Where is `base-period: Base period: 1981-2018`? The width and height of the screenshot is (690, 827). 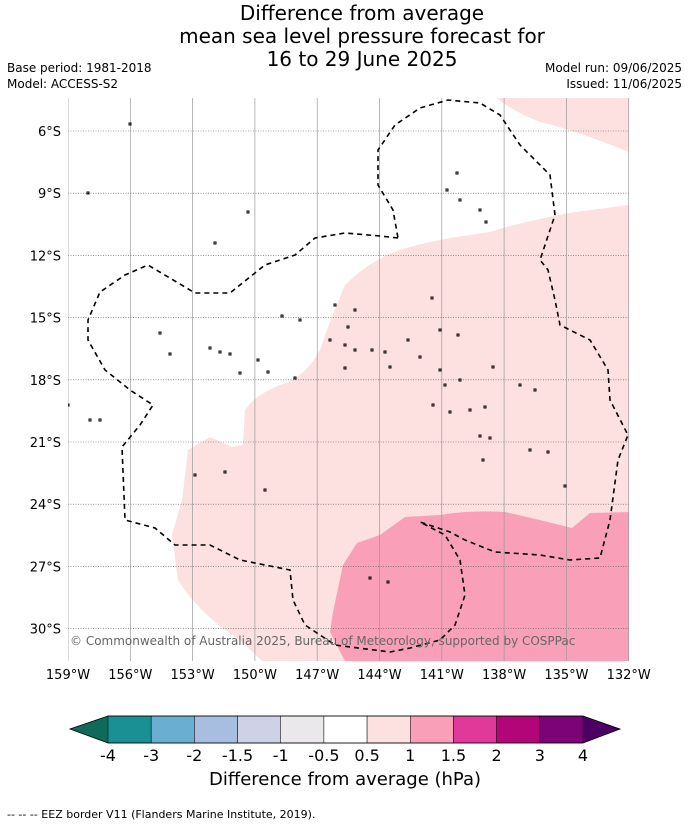 base-period: Base period: 1981-2018 is located at coordinates (79, 68).